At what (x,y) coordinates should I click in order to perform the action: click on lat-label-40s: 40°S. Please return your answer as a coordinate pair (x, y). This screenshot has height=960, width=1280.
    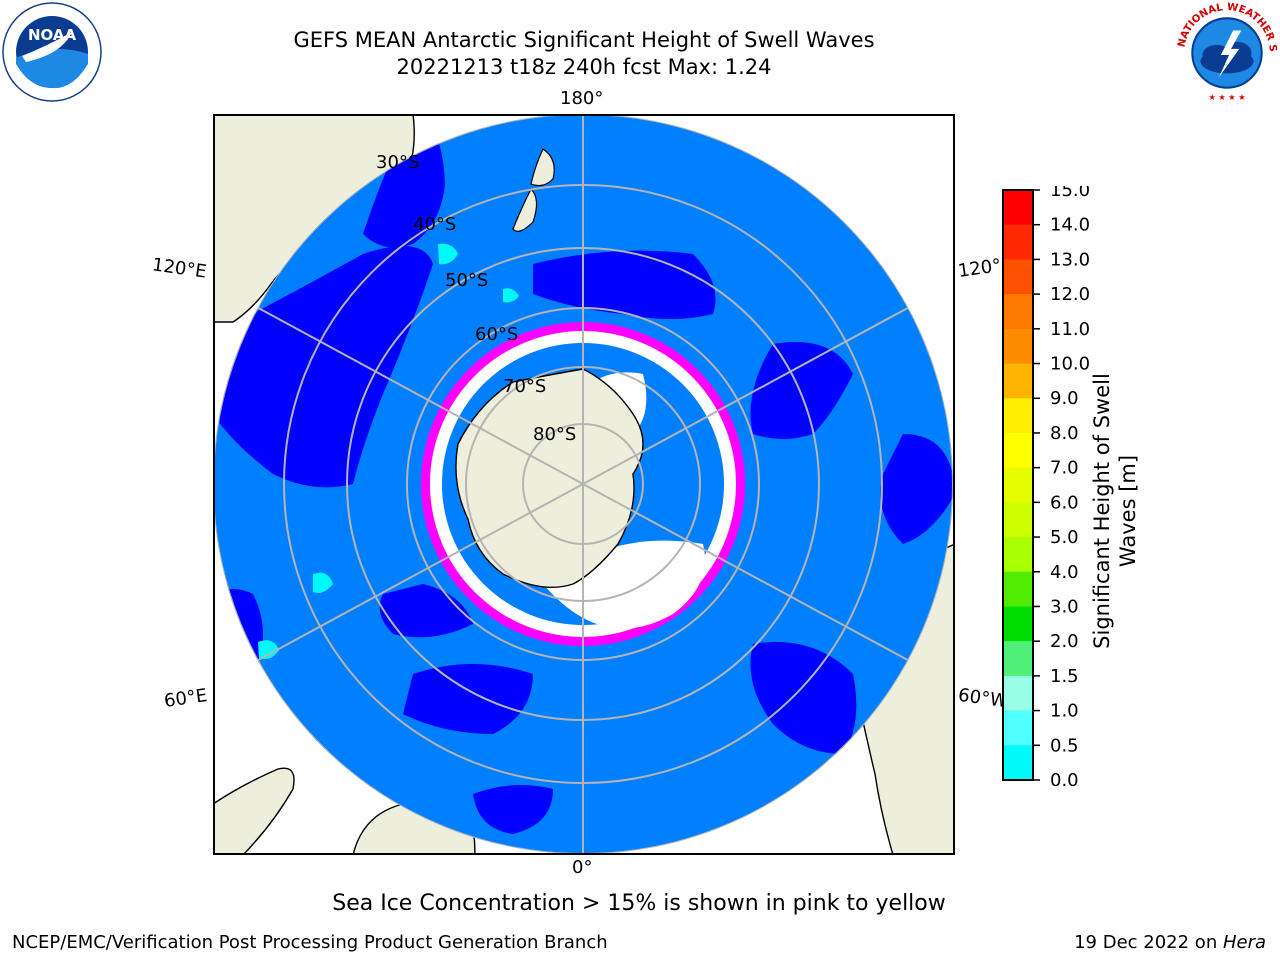
    Looking at the image, I should click on (434, 224).